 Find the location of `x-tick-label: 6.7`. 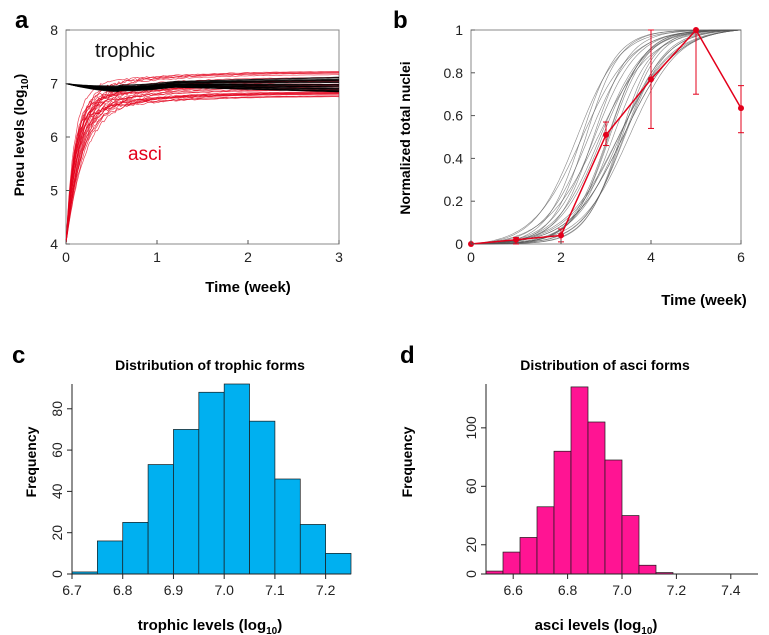

x-tick-label: 6.7 is located at coordinates (72, 590).